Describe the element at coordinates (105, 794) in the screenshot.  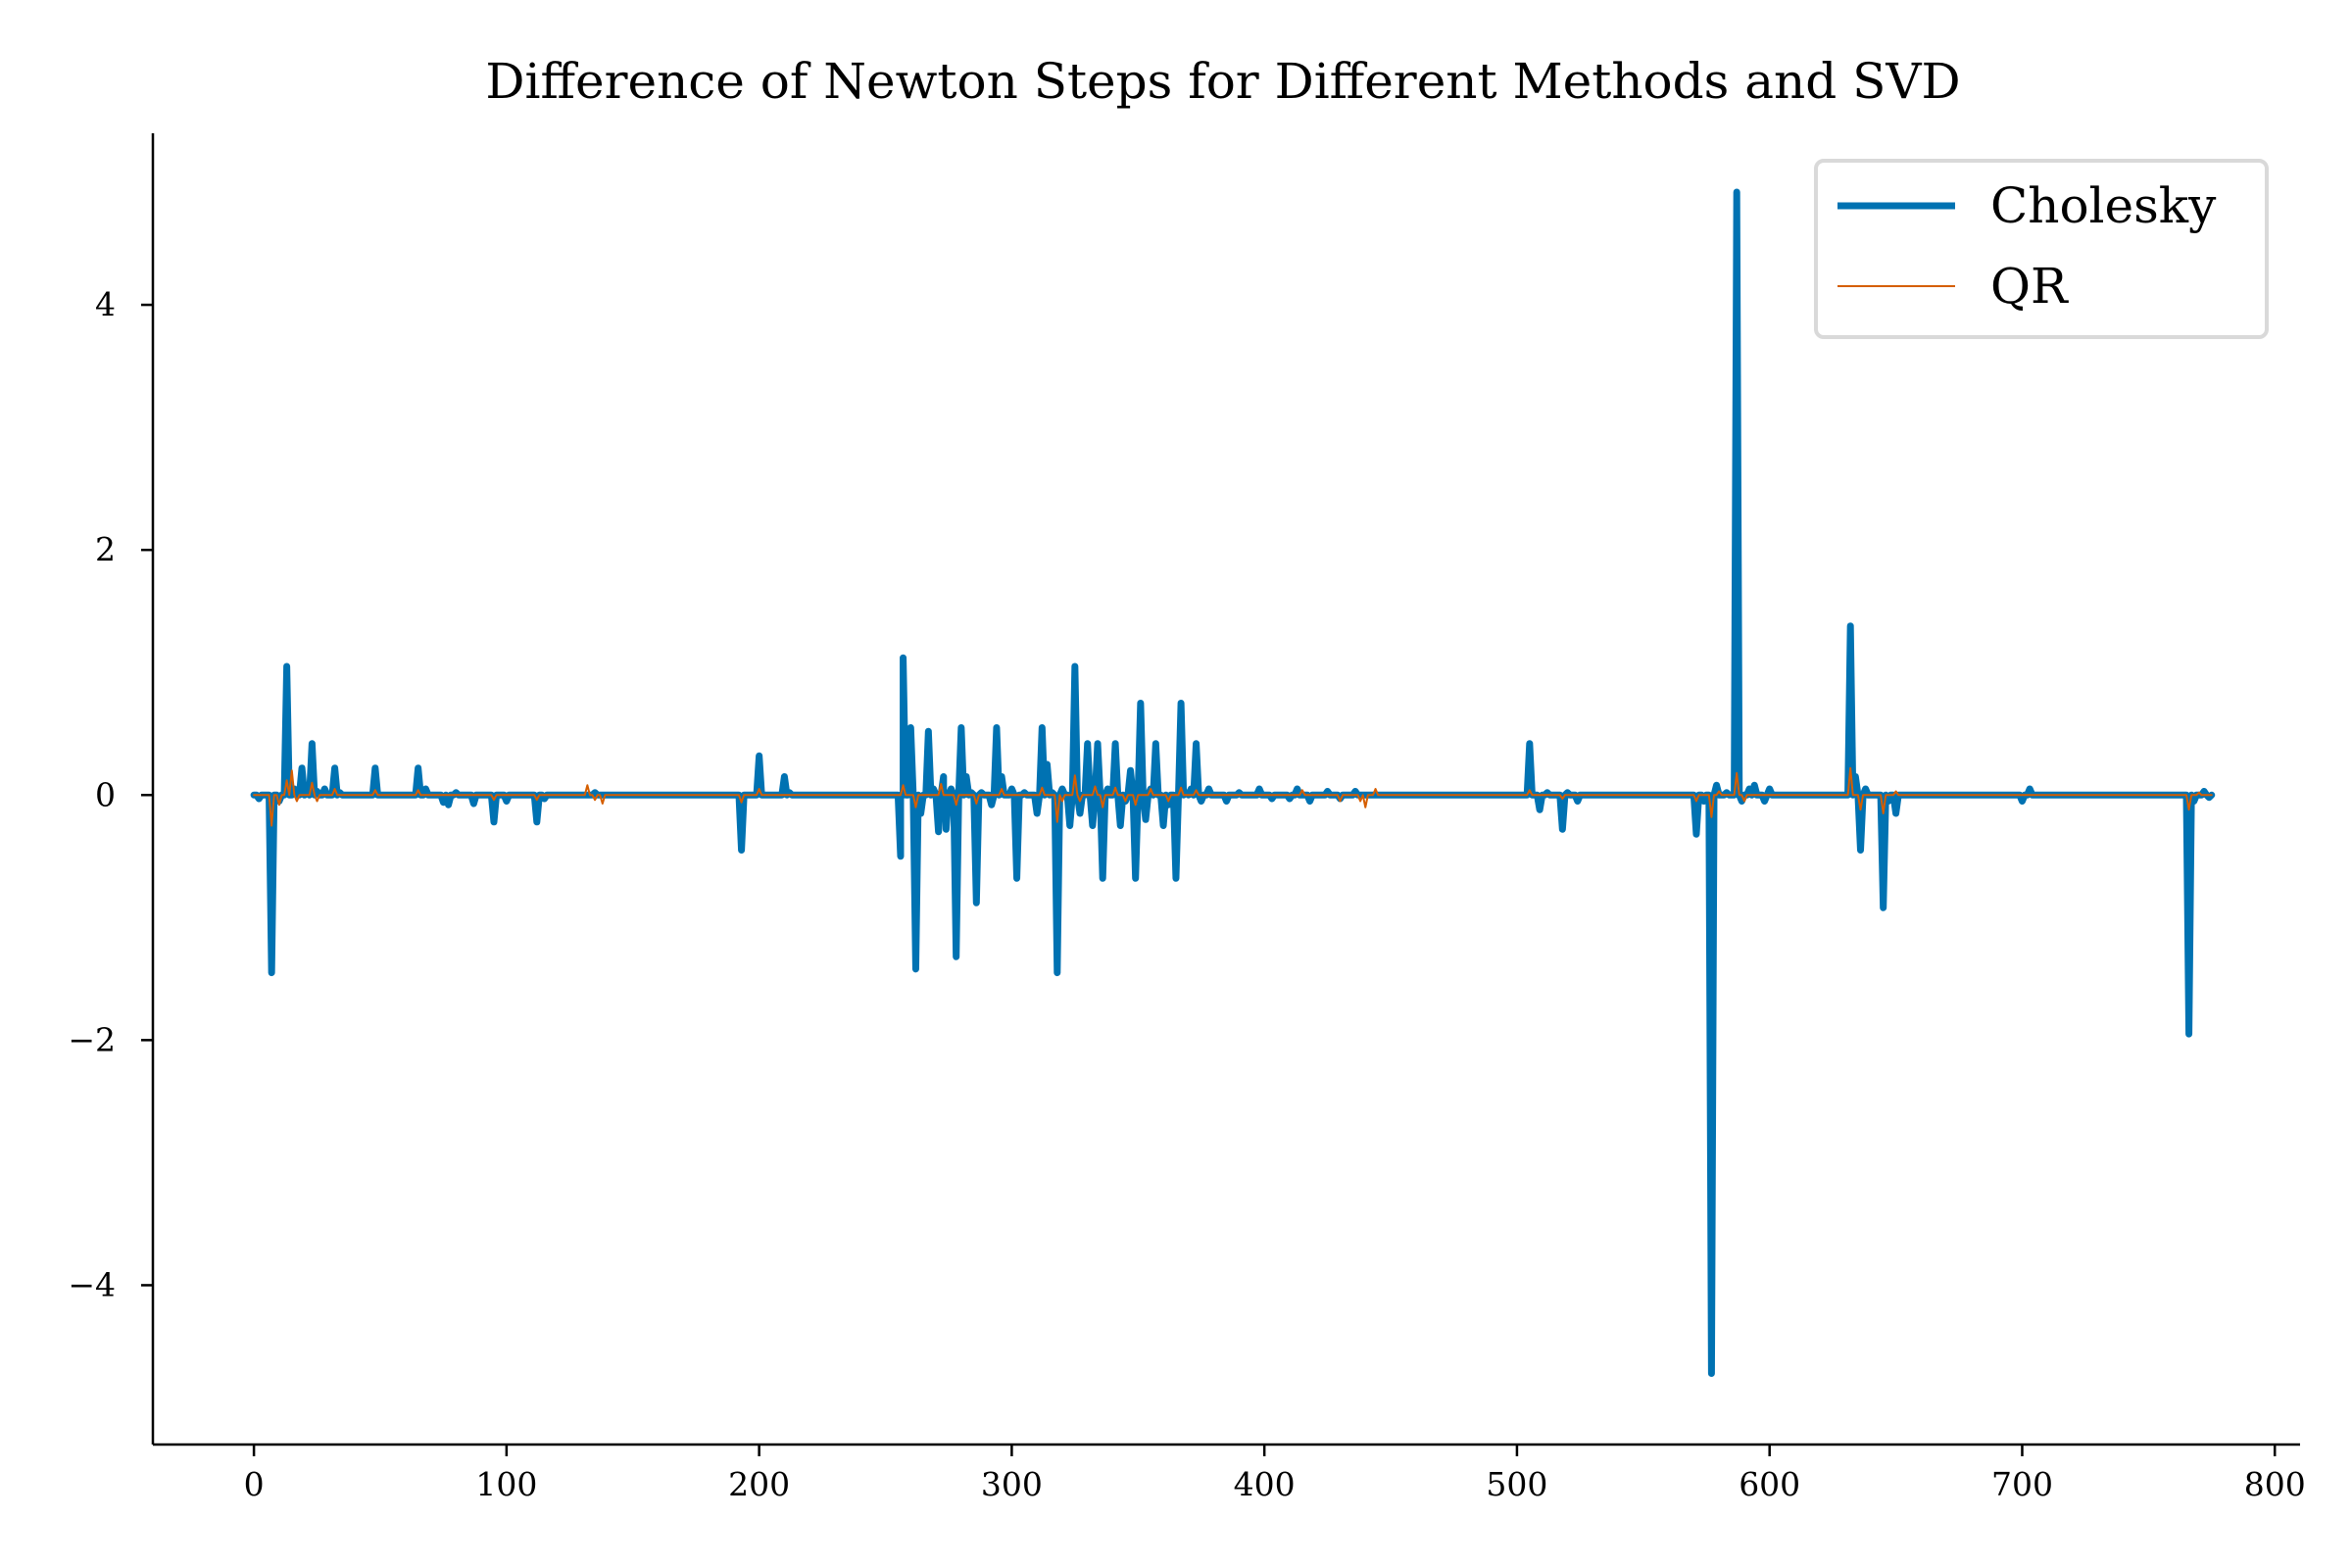
I see `y-tick-label: 0` at that location.